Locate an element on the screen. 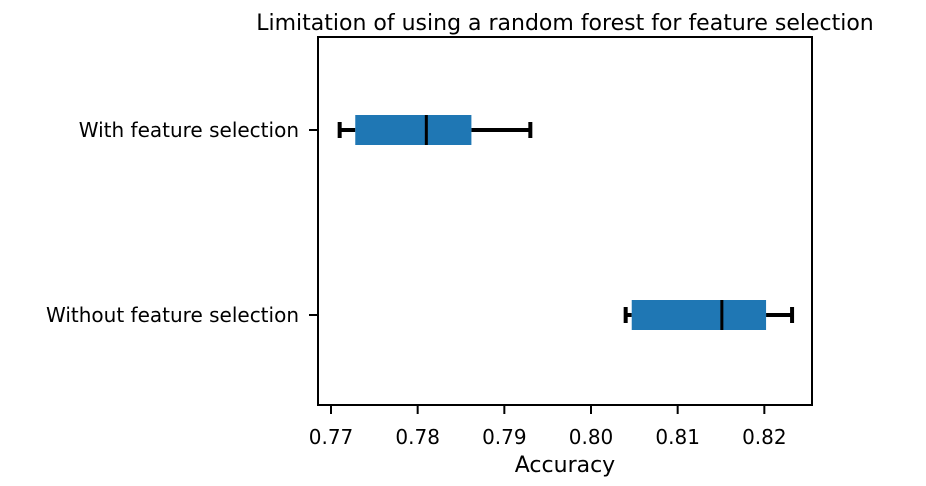 Image resolution: width=926 pixels, height=486 pixels. y-tick-label: Without feature selection is located at coordinates (172, 315).